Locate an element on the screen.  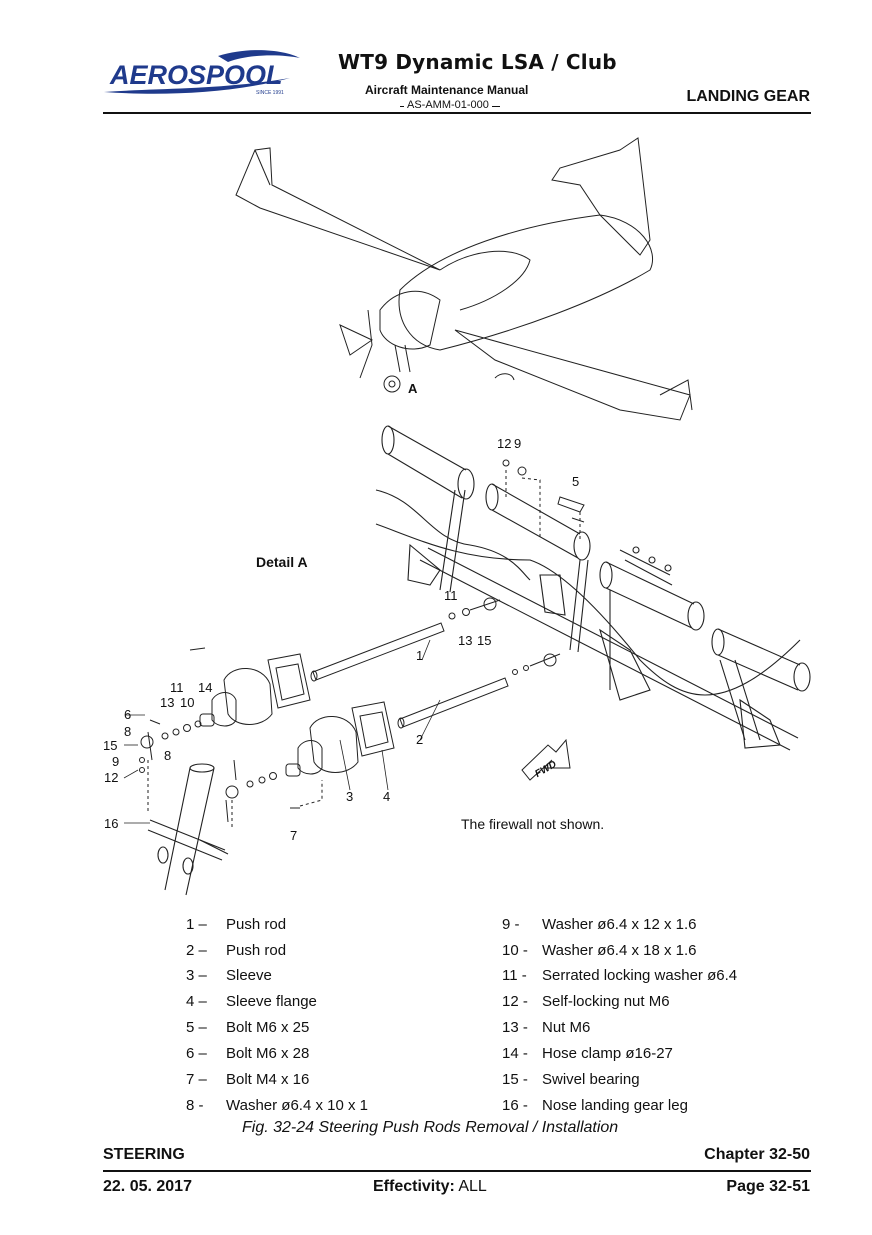
logo-wordmark: AEROSPOOL is located at coordinates (196, 75).